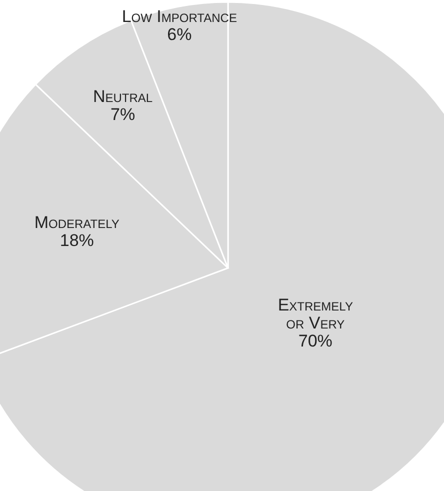 The width and height of the screenshot is (444, 491). I want to click on slice-label: Extremely or Very, so click(315, 314).